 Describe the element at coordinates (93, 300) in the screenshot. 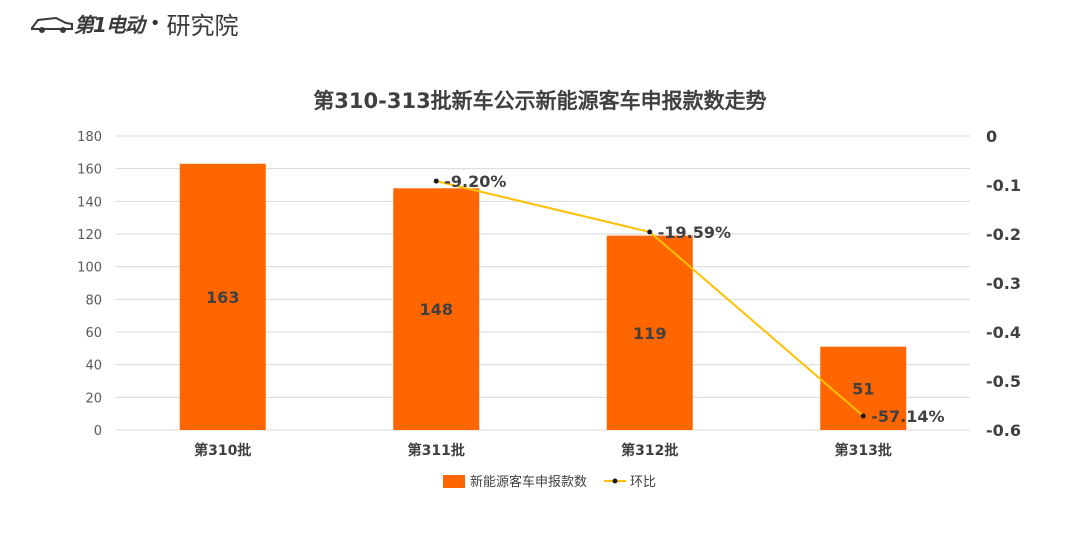

I see `y-left-tick-label: 80` at that location.